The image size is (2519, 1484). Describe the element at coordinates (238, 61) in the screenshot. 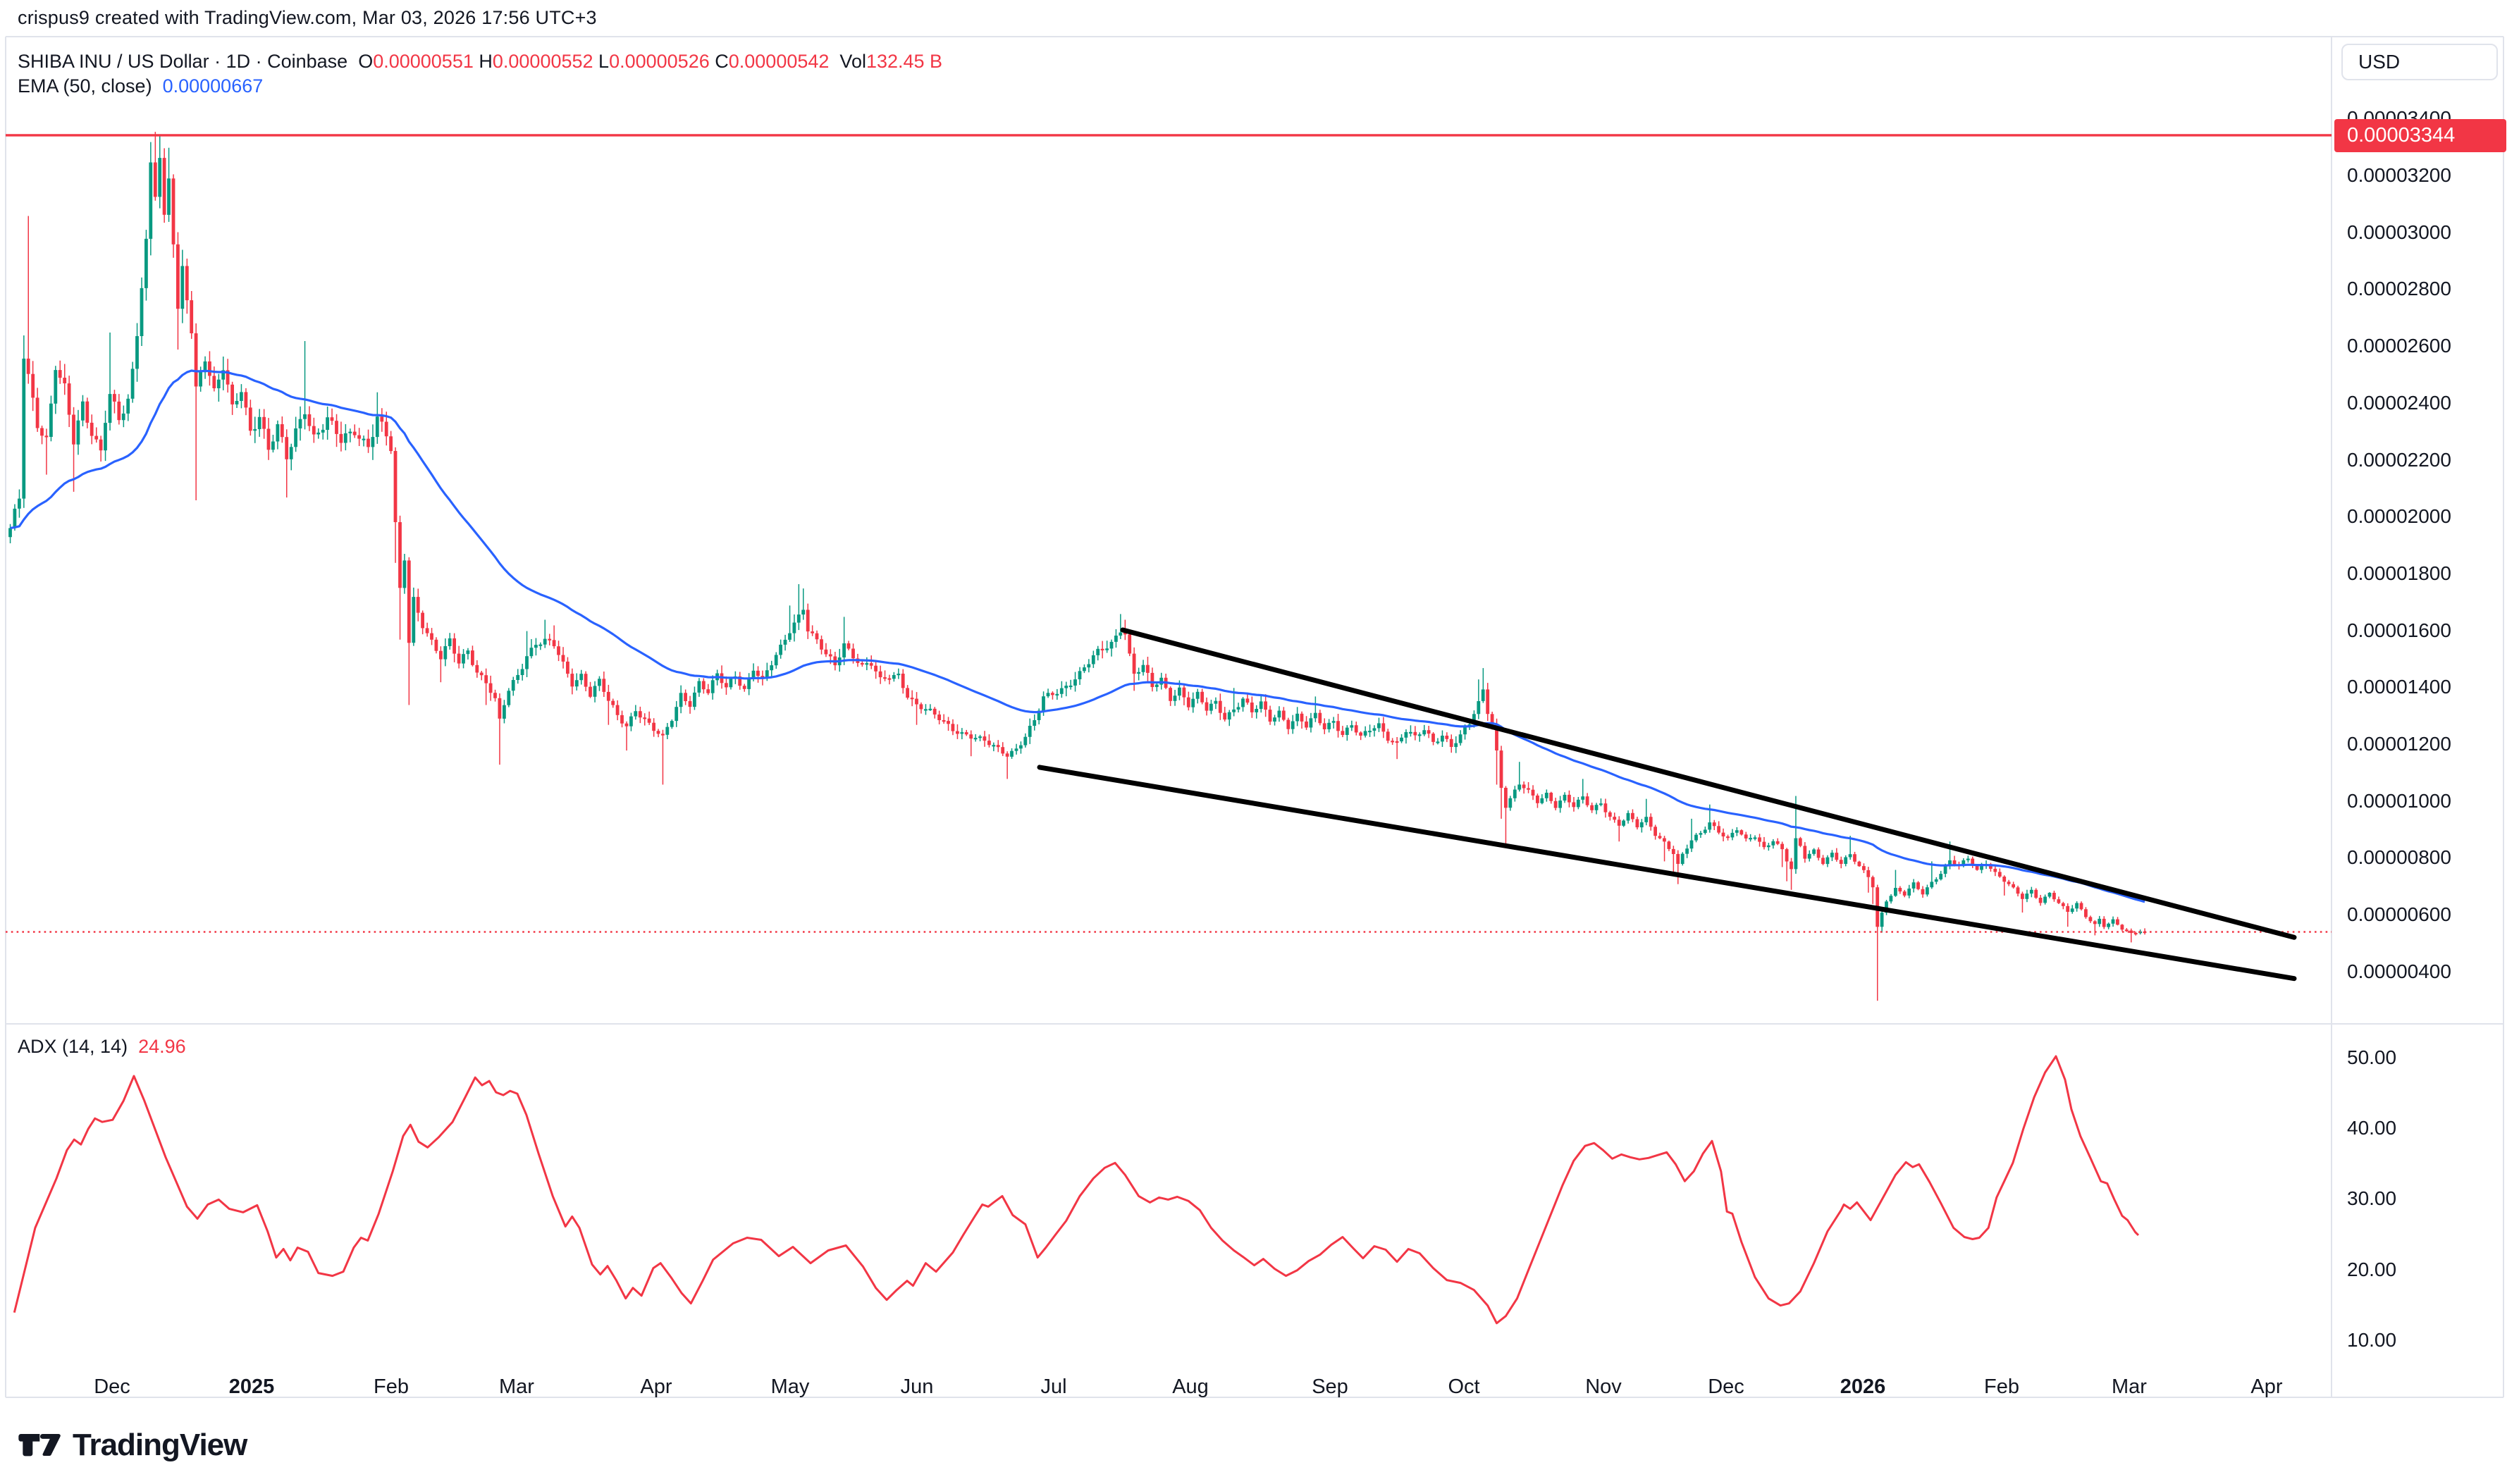

I see `timeframe-label: 1D` at that location.